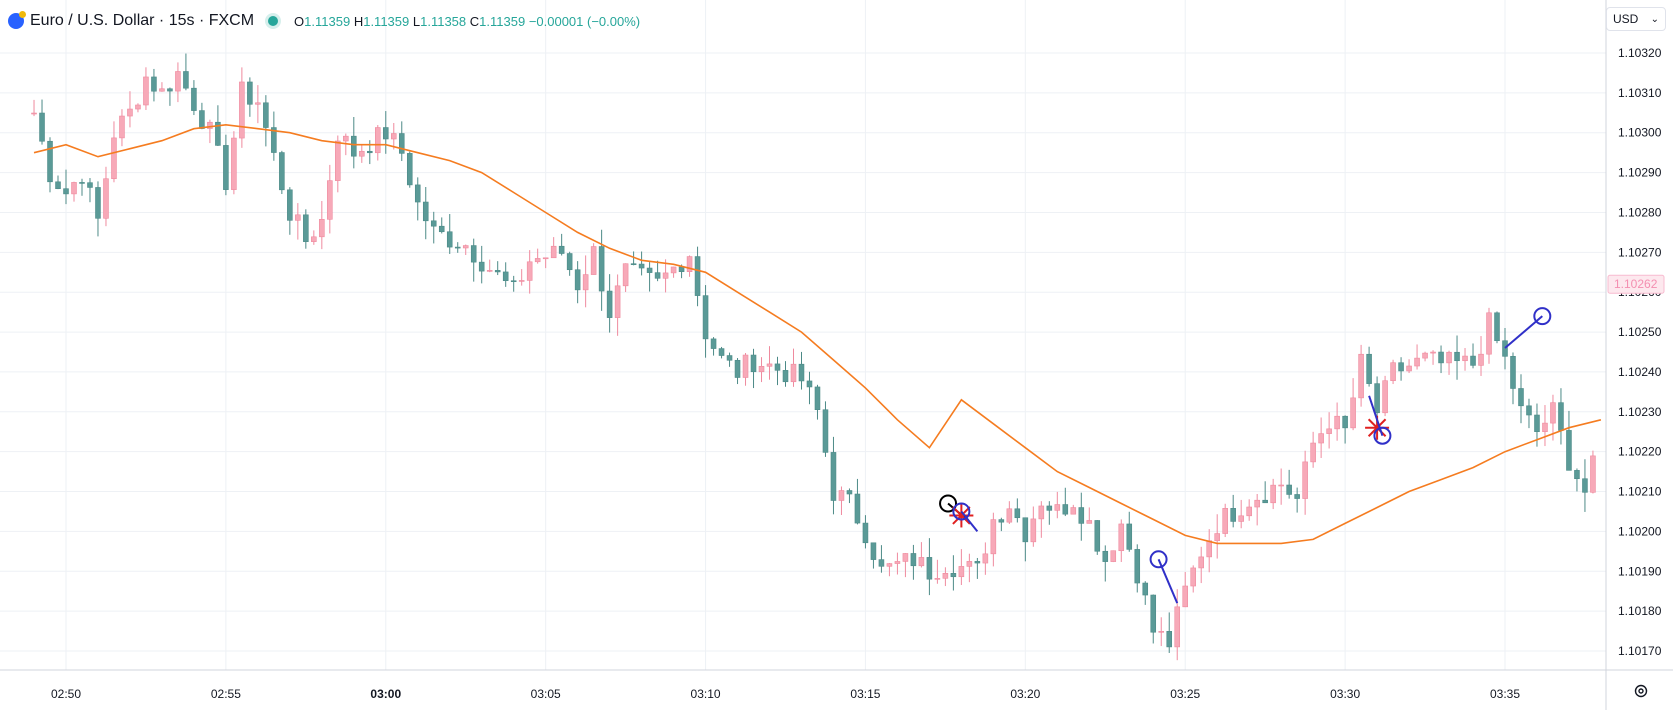 The width and height of the screenshot is (1673, 710). I want to click on time-tick-label: 03:30, so click(1345, 694).